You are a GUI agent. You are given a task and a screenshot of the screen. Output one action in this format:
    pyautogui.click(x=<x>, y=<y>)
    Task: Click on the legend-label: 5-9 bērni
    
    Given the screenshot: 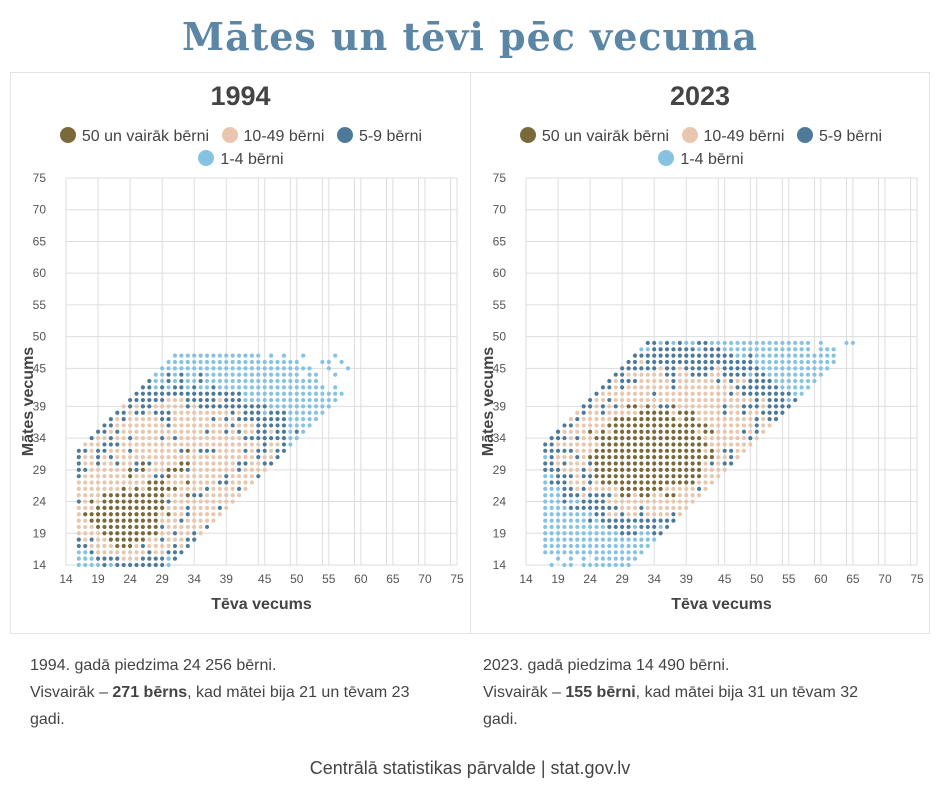 What is the action you would take?
    pyautogui.click(x=850, y=136)
    